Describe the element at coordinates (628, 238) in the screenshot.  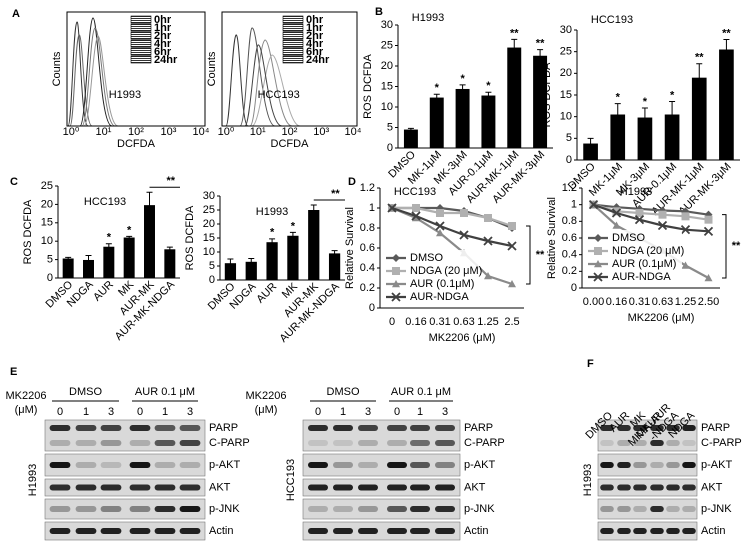
I see `legend-label: DMSO` at that location.